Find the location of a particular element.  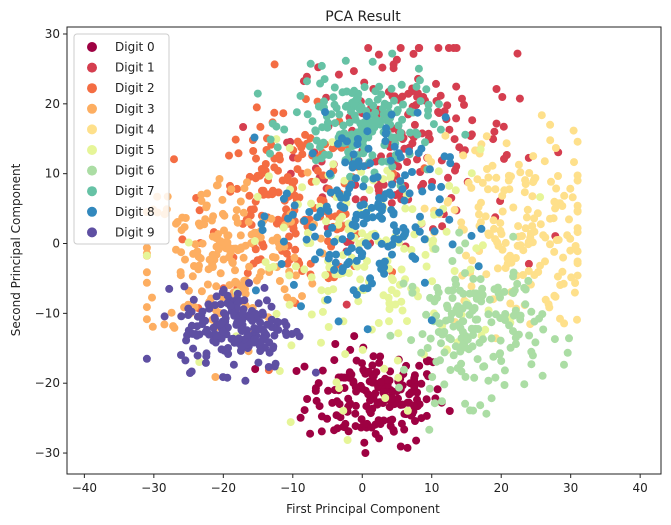

y-tick-label: −10 is located at coordinates (47, 313).